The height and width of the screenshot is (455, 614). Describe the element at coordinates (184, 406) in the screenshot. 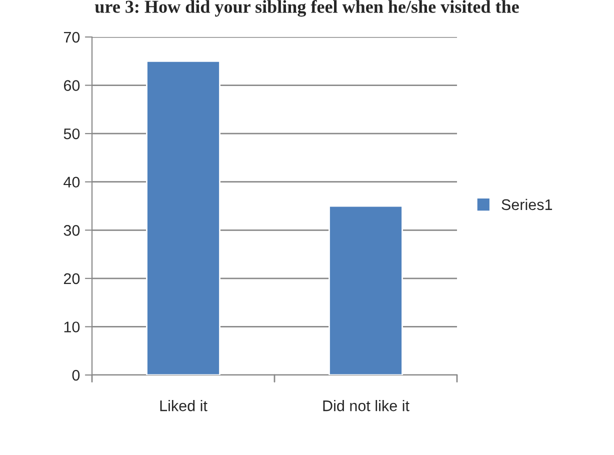

I see `x-tick-label: Liked it` at that location.